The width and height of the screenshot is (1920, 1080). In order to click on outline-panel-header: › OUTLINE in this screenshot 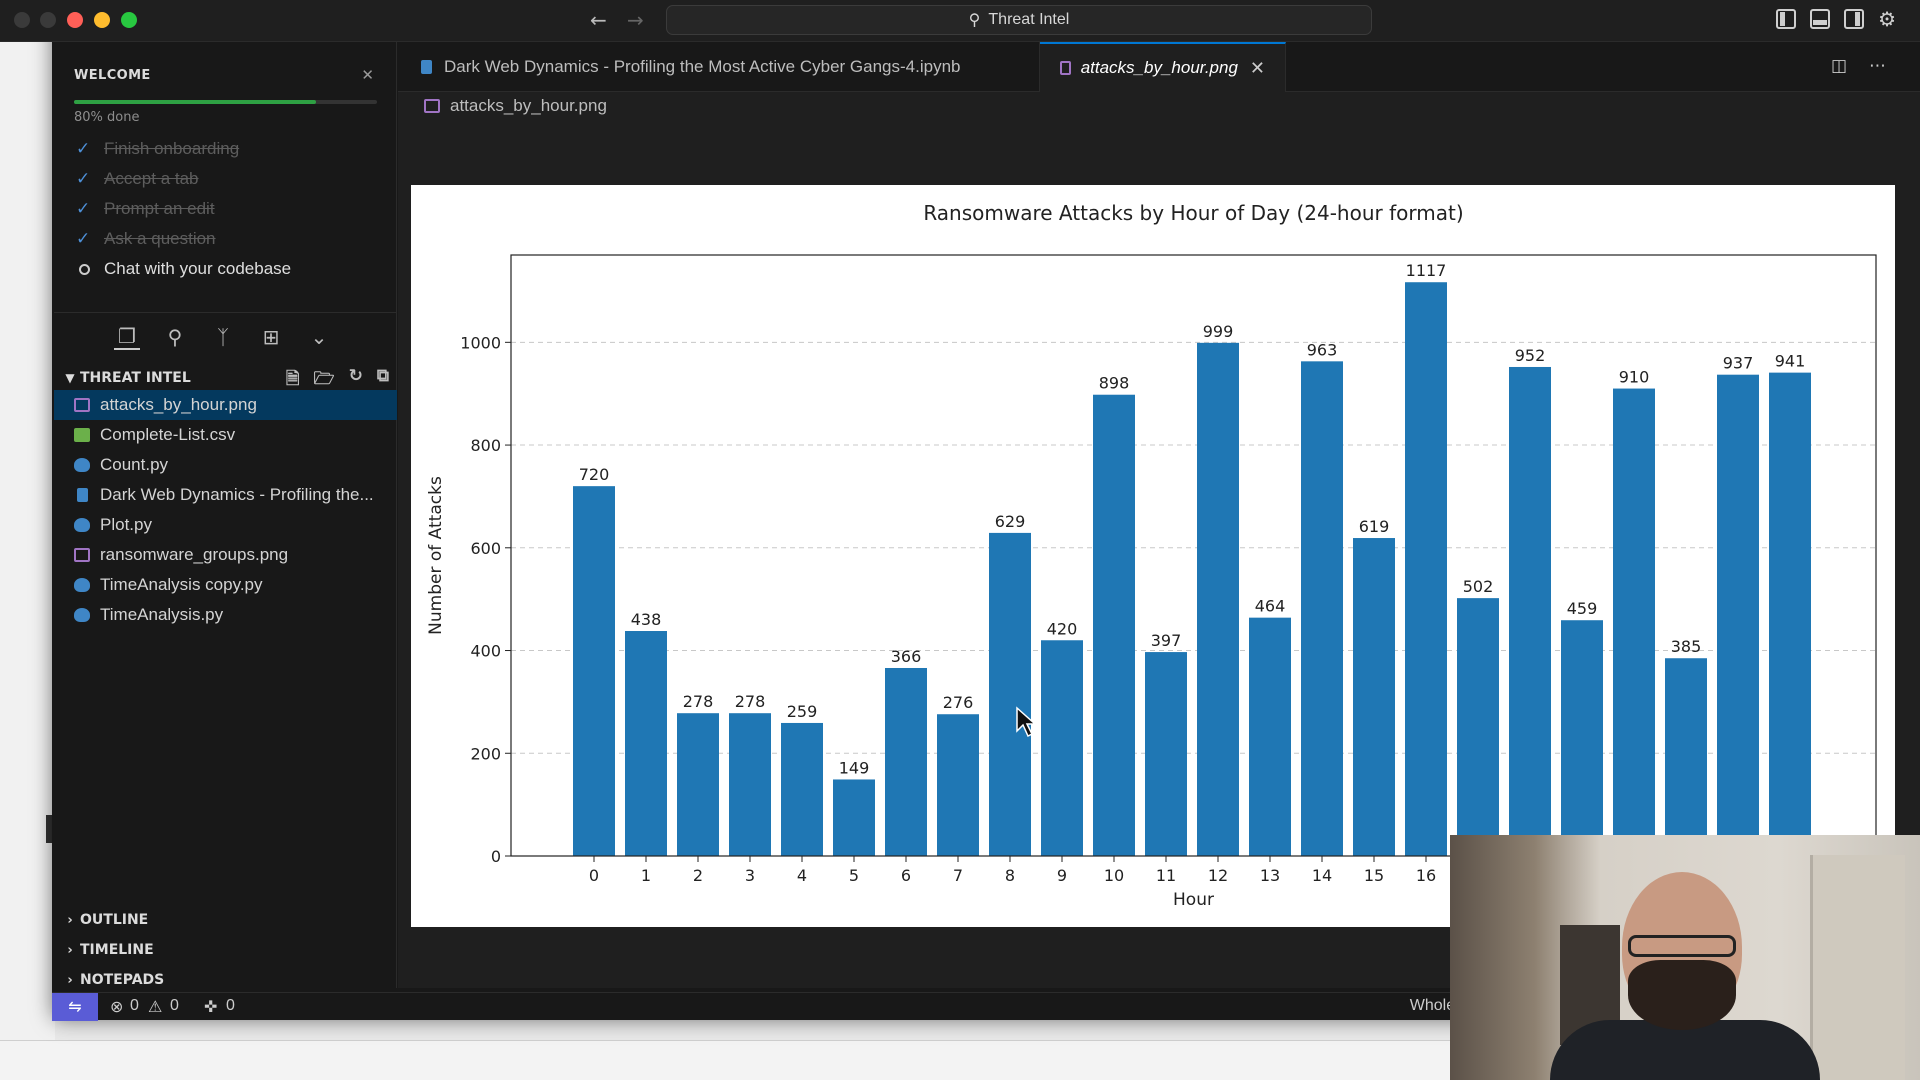, I will do `click(104, 920)`.